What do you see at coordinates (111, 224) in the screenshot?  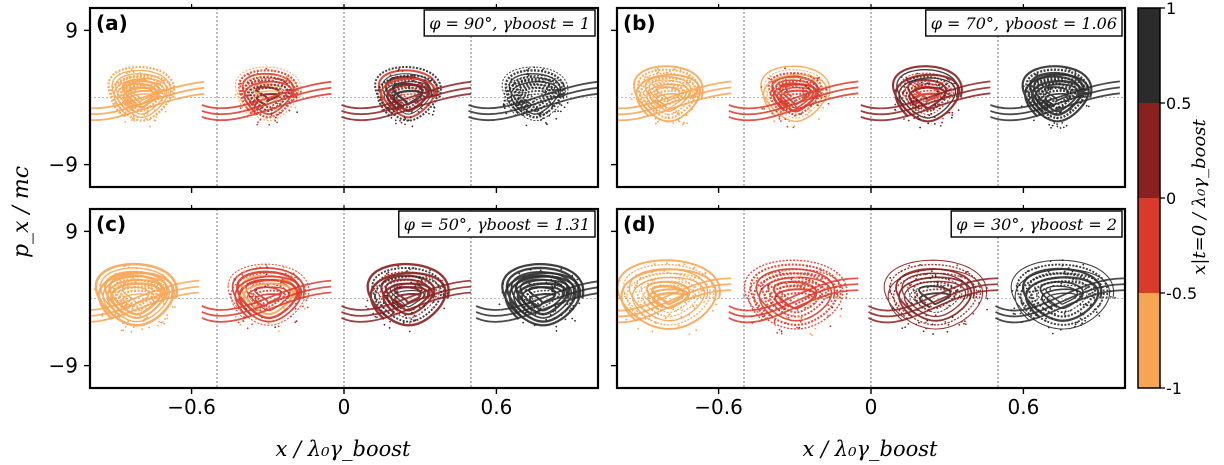 I see `panel-label: (c)` at bounding box center [111, 224].